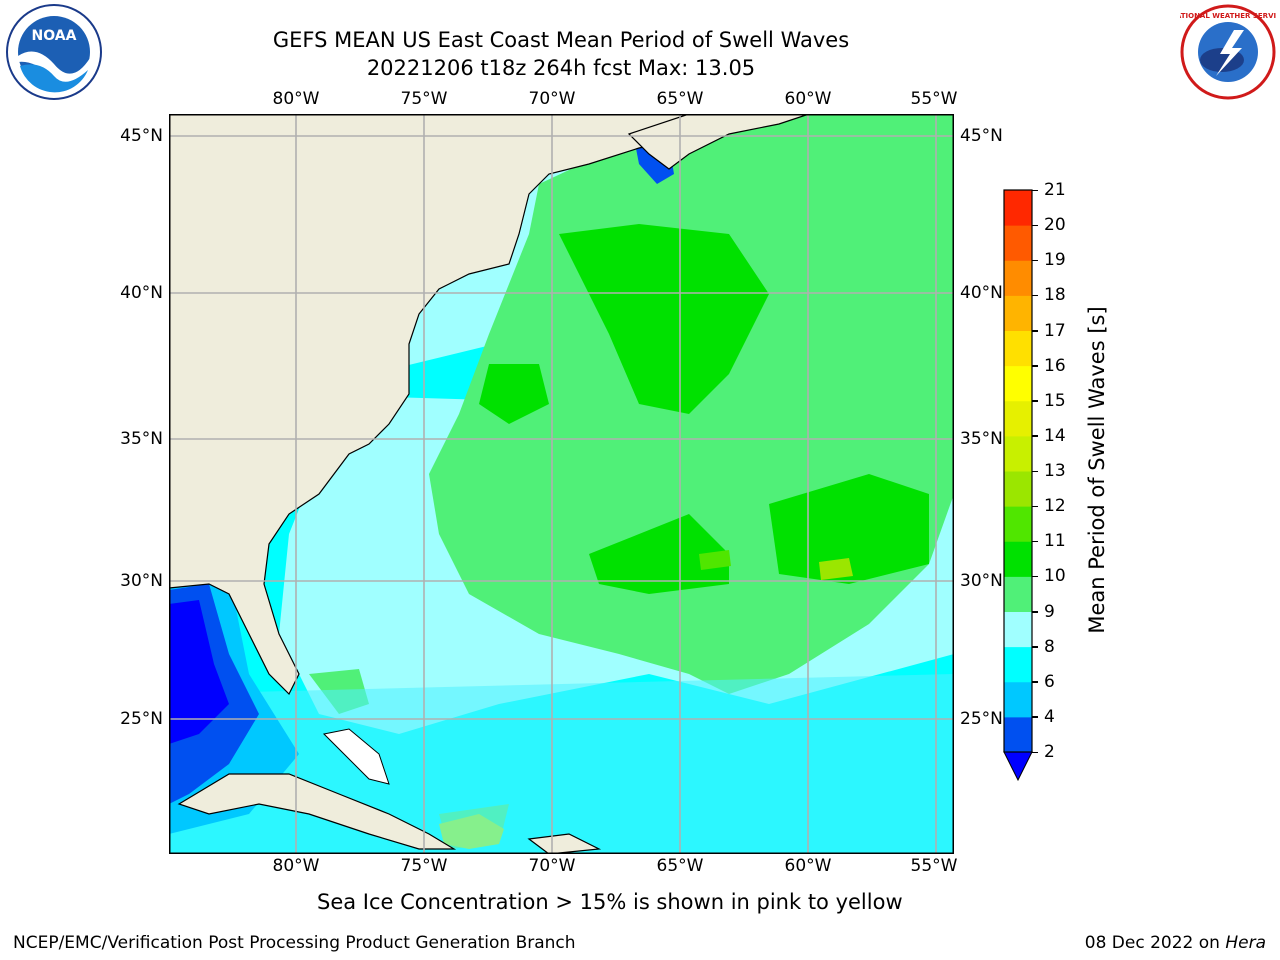  Describe the element at coordinates (1055, 435) in the screenshot. I see `colorbar-tick-label: 14` at that location.